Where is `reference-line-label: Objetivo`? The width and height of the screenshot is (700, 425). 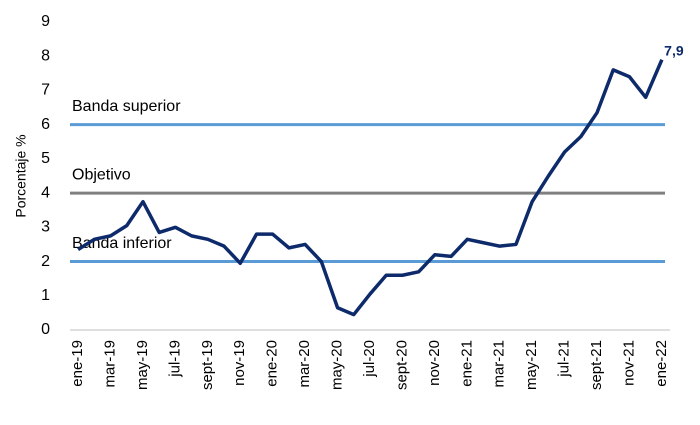 reference-line-label: Objetivo is located at coordinates (101, 174).